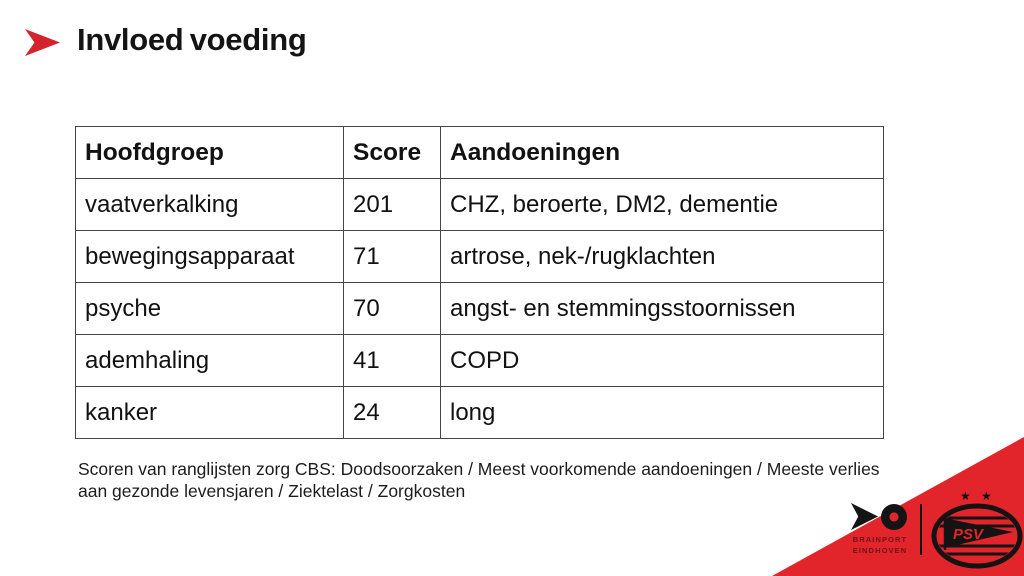  Describe the element at coordinates (969, 534) in the screenshot. I see `psv-label: PSV` at that location.